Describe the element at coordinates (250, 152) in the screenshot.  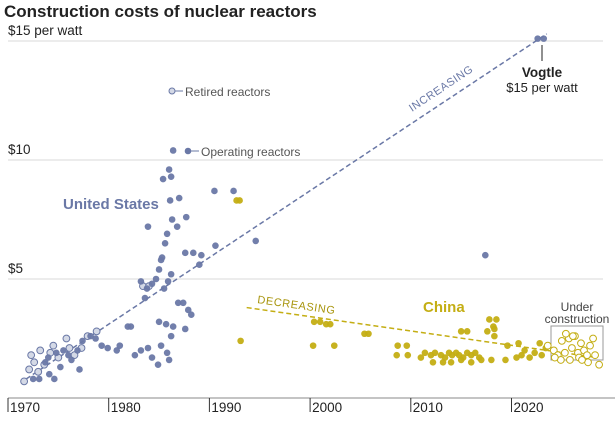
I see `legend-operating-label: Operating reactors` at that location.